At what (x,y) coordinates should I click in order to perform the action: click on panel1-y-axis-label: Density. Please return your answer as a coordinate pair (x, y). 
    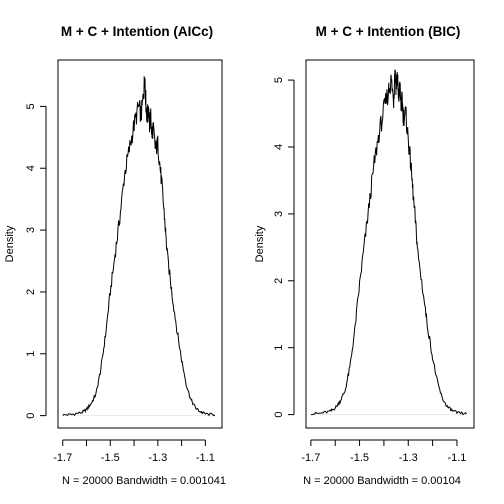
    Looking at the image, I should click on (10, 243).